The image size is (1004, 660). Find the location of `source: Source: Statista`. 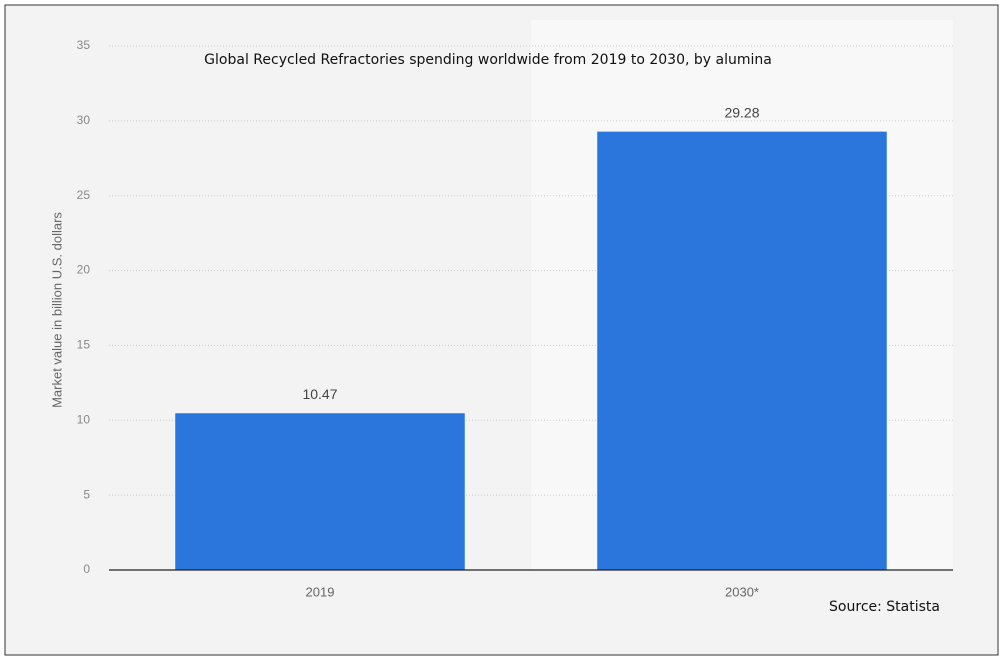

source: Source: Statista is located at coordinates (884, 607).